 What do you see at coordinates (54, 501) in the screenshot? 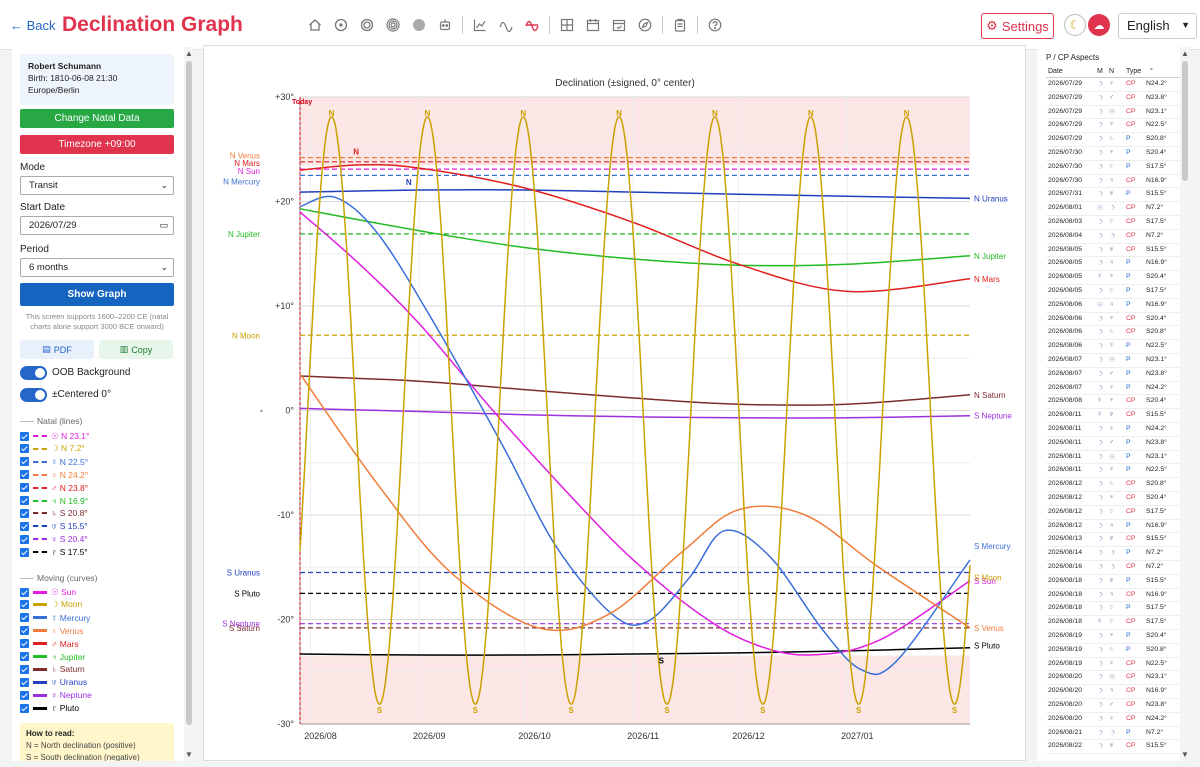
I see `natal-item: ♃ N 16.9°` at bounding box center [54, 501].